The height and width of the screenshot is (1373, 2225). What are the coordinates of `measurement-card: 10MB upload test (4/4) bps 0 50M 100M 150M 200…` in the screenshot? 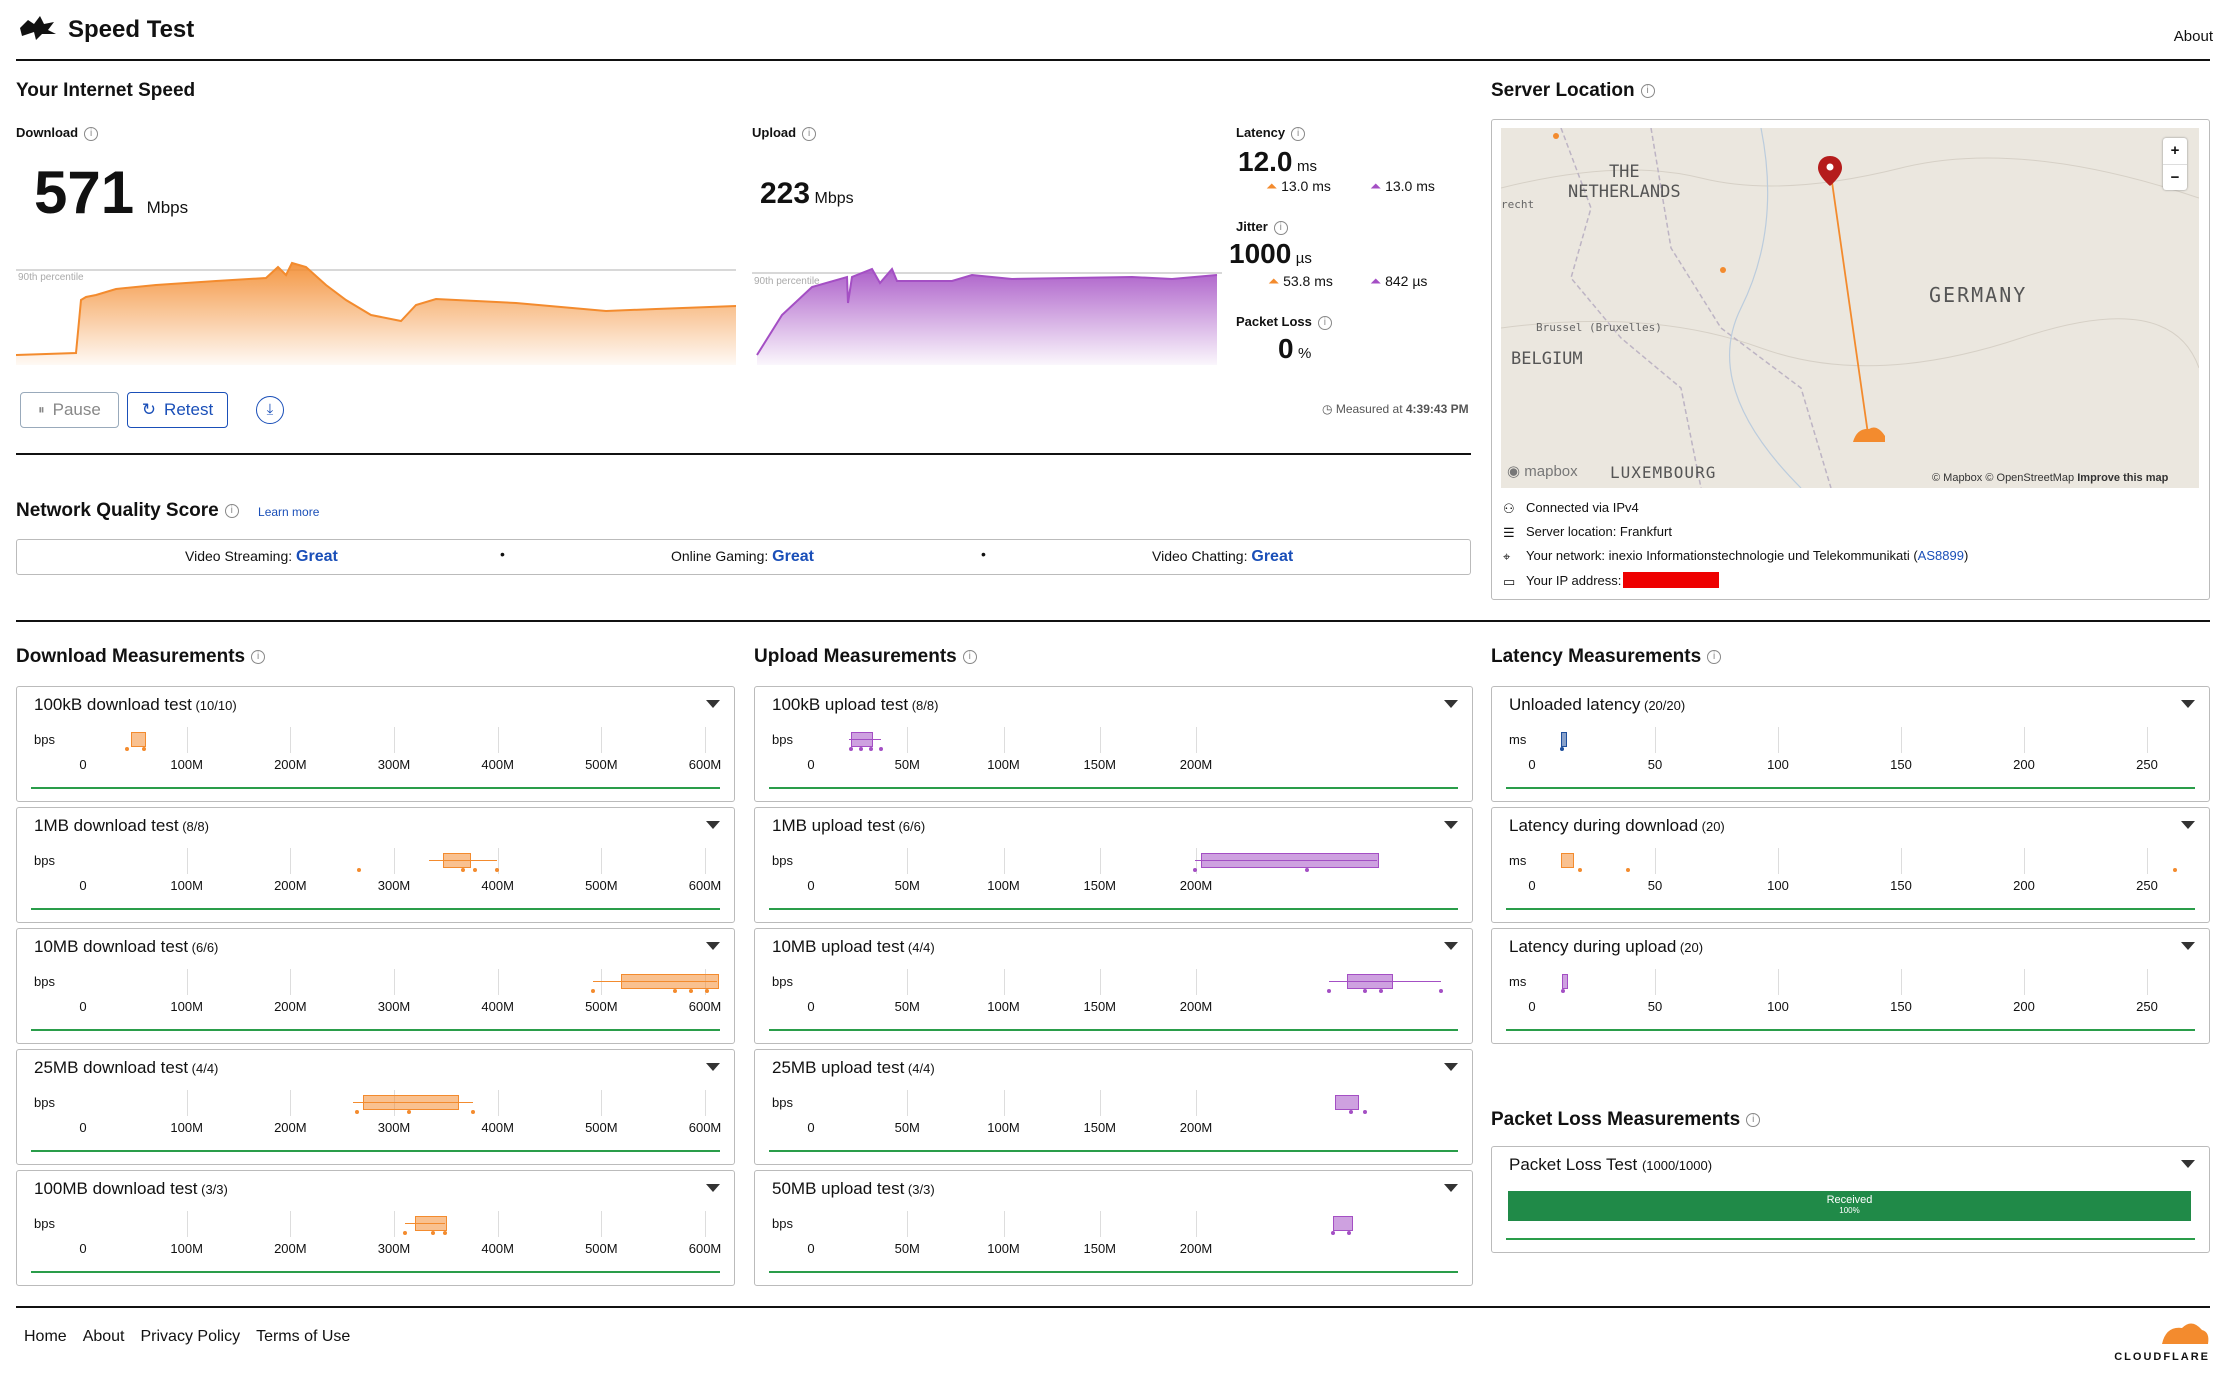 It's located at (1113, 986).